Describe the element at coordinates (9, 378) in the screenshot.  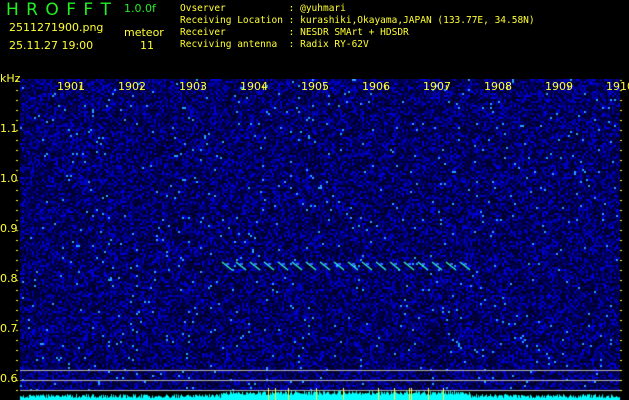
I see `y-tick-label: 0.6` at that location.